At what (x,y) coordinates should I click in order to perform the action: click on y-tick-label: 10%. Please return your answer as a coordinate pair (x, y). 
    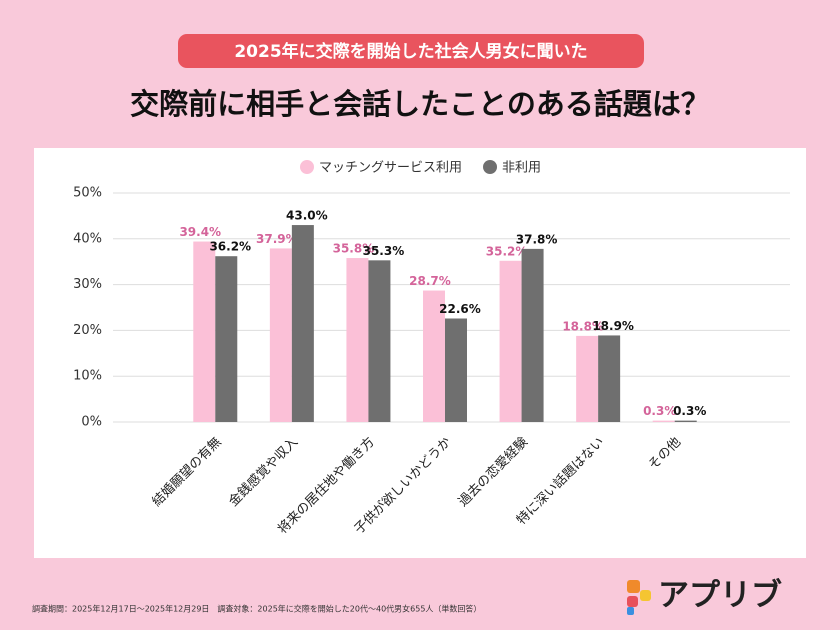
    Looking at the image, I should click on (87, 376).